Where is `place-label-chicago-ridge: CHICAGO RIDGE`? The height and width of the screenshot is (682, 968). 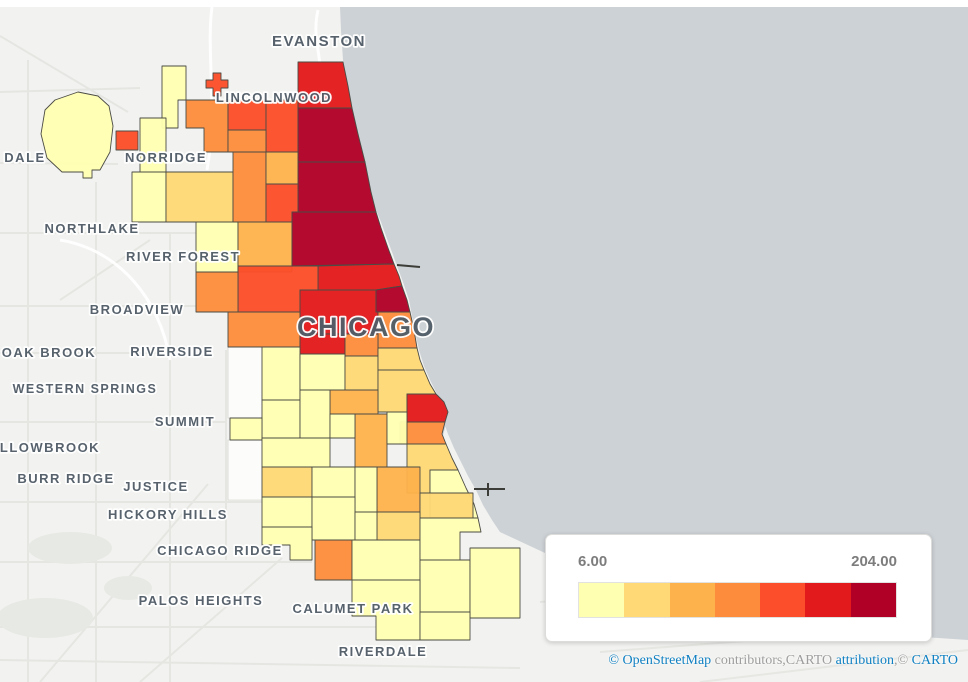 place-label-chicago-ridge: CHICAGO RIDGE is located at coordinates (220, 550).